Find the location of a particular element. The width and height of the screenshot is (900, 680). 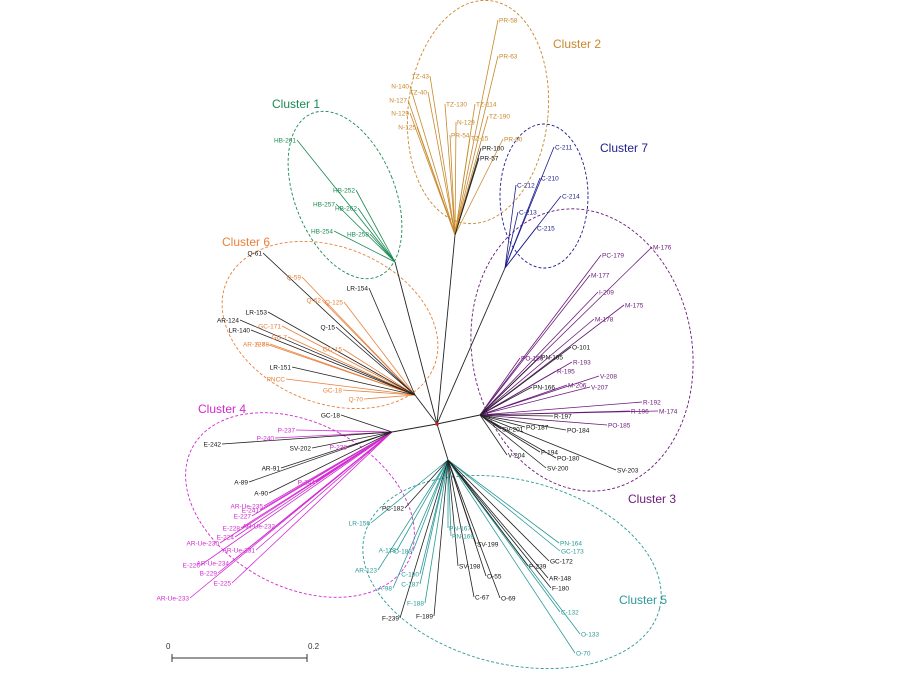

c1-ellipse is located at coordinates (345, 195).